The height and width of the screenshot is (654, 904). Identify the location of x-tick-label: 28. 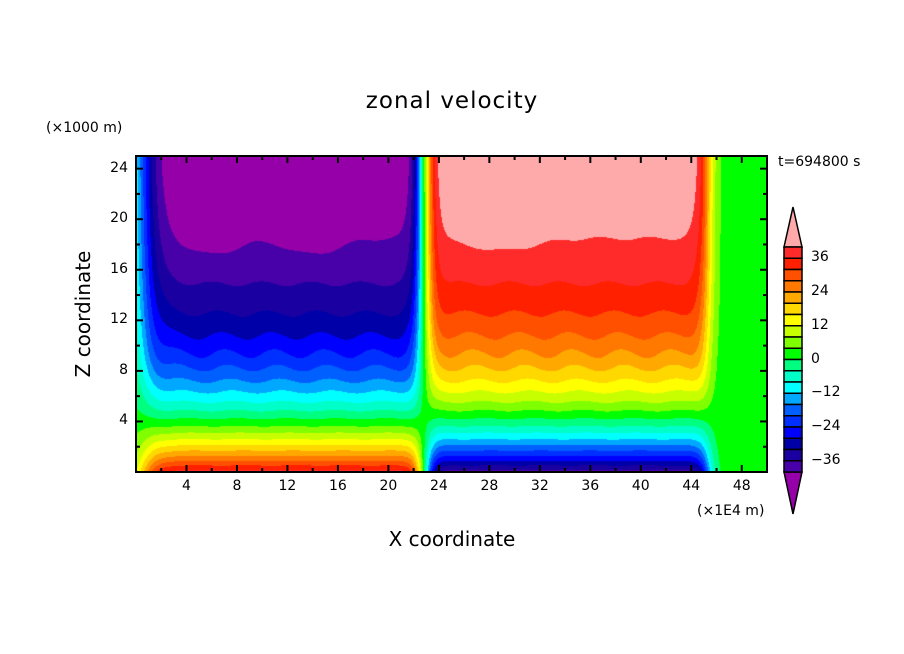
(489, 486).